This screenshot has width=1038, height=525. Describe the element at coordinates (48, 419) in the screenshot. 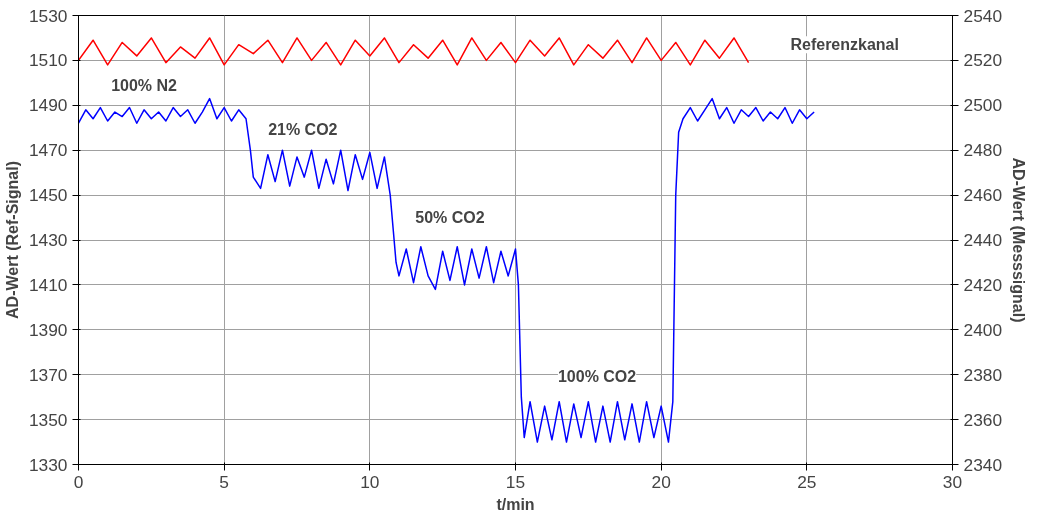

I see `y-tick-label: 1350` at that location.